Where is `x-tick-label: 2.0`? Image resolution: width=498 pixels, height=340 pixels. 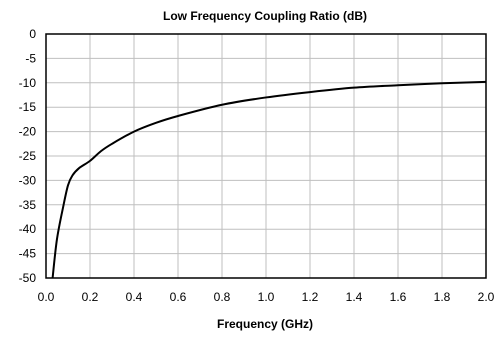 x-tick-label: 2.0 is located at coordinates (486, 297).